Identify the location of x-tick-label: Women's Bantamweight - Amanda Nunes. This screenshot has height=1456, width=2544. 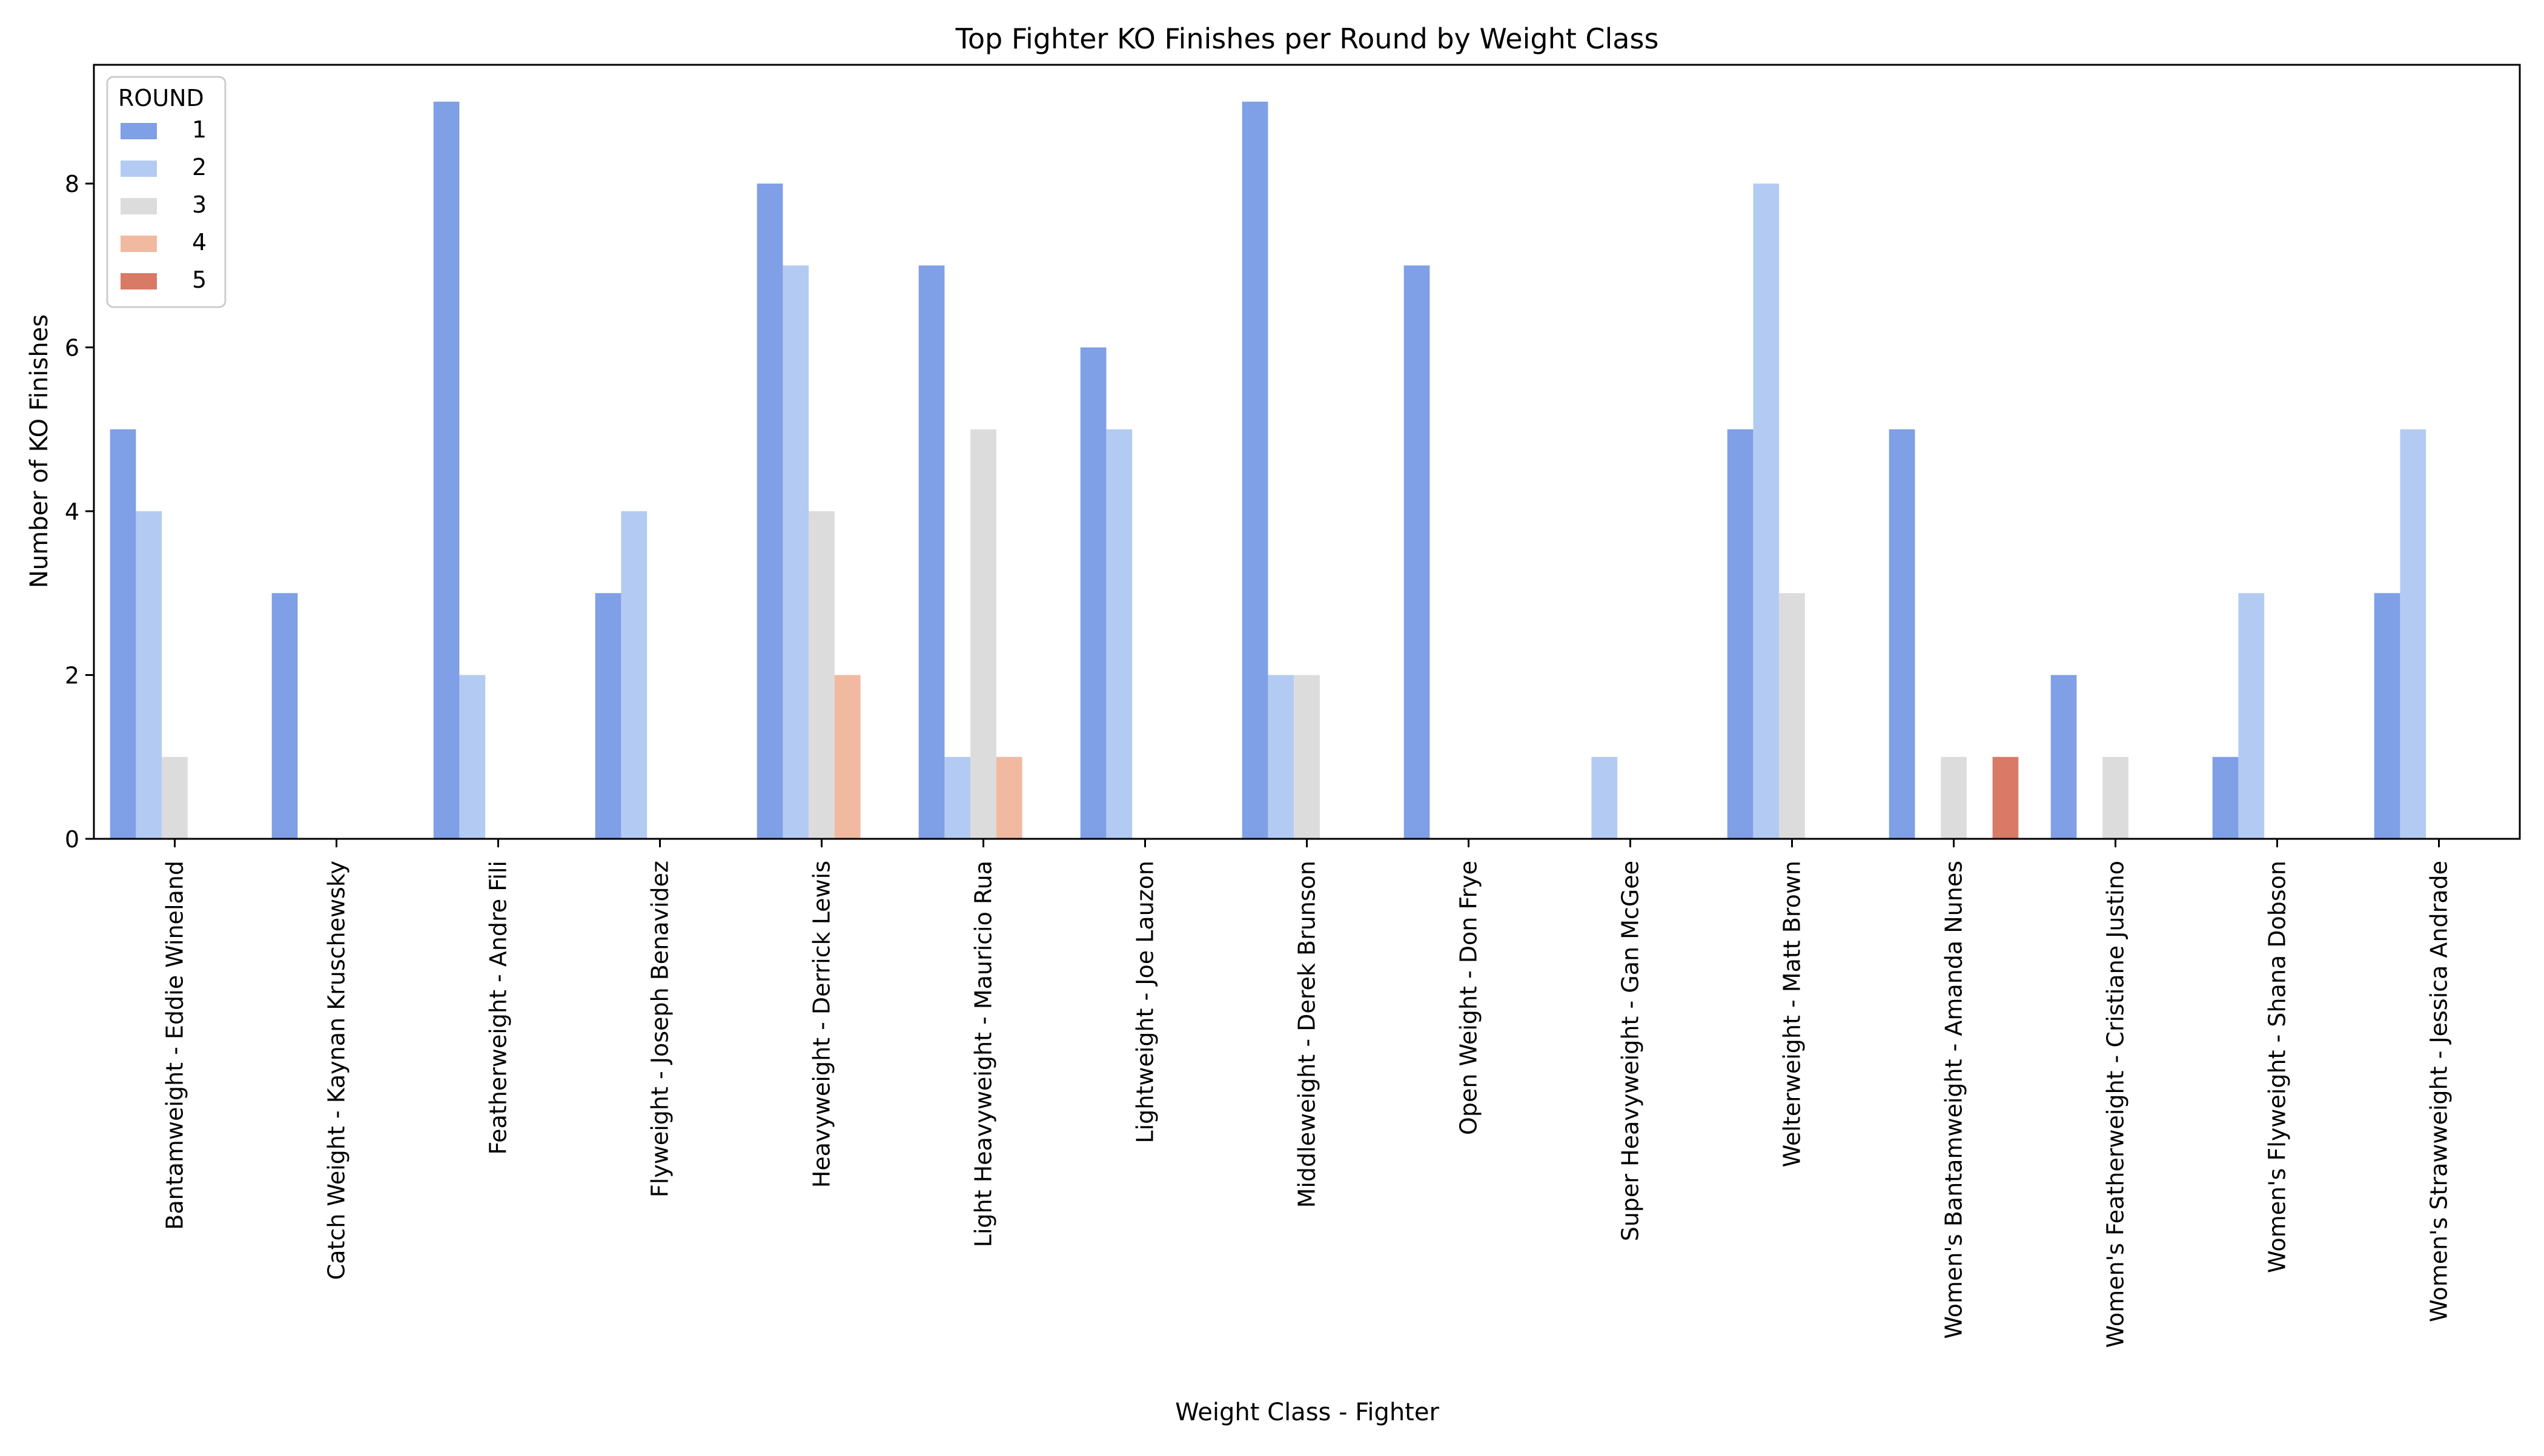
(1954, 1100).